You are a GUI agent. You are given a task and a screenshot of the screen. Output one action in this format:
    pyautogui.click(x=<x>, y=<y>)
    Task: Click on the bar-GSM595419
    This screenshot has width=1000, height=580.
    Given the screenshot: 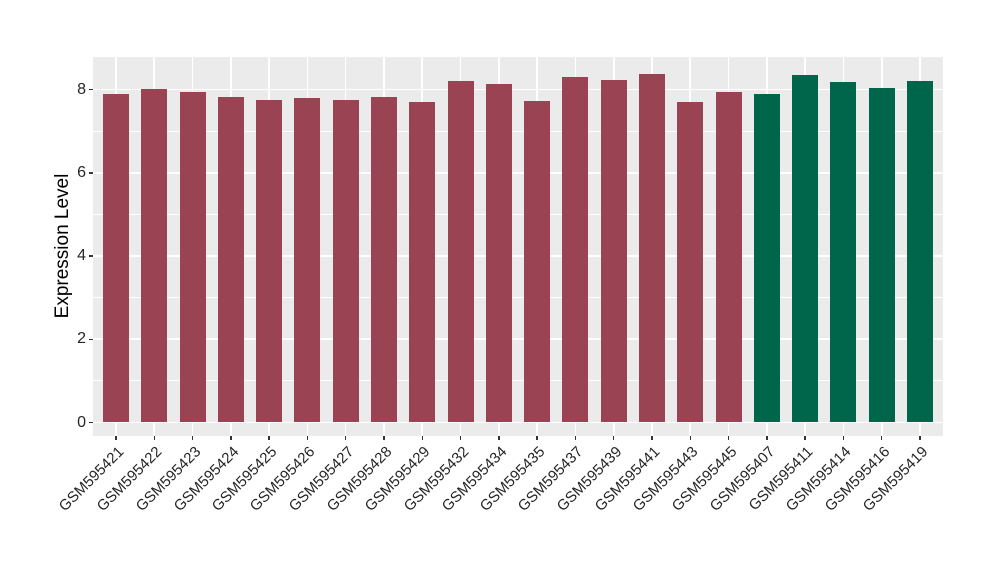 What is the action you would take?
    pyautogui.click(x=920, y=252)
    